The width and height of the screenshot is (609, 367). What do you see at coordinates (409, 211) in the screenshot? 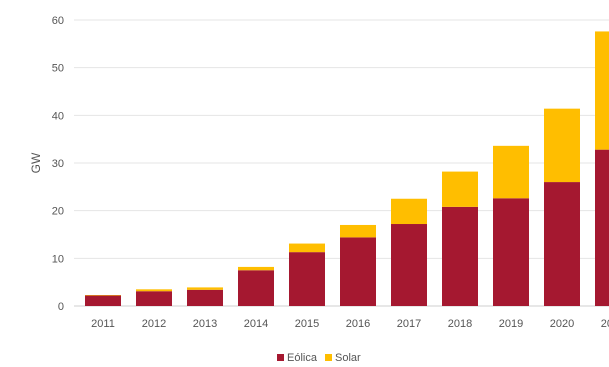
I see `bar-solar-2017` at bounding box center [409, 211].